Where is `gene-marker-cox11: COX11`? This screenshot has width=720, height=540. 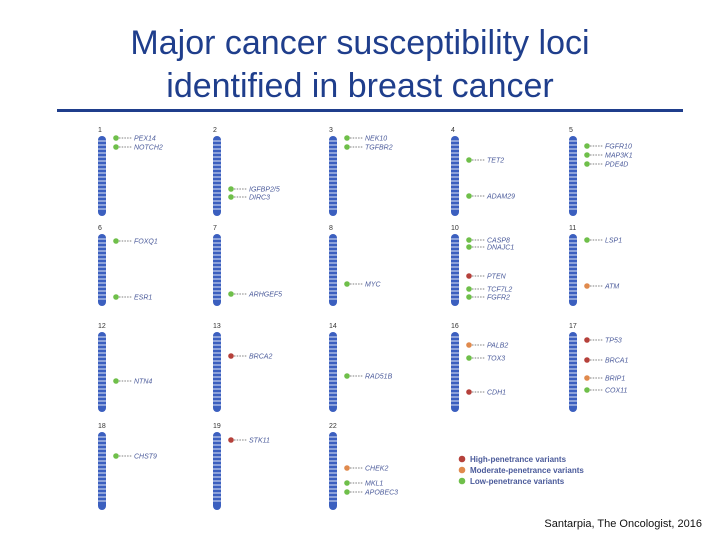
gene-marker-cox11: COX11 is located at coordinates (606, 391).